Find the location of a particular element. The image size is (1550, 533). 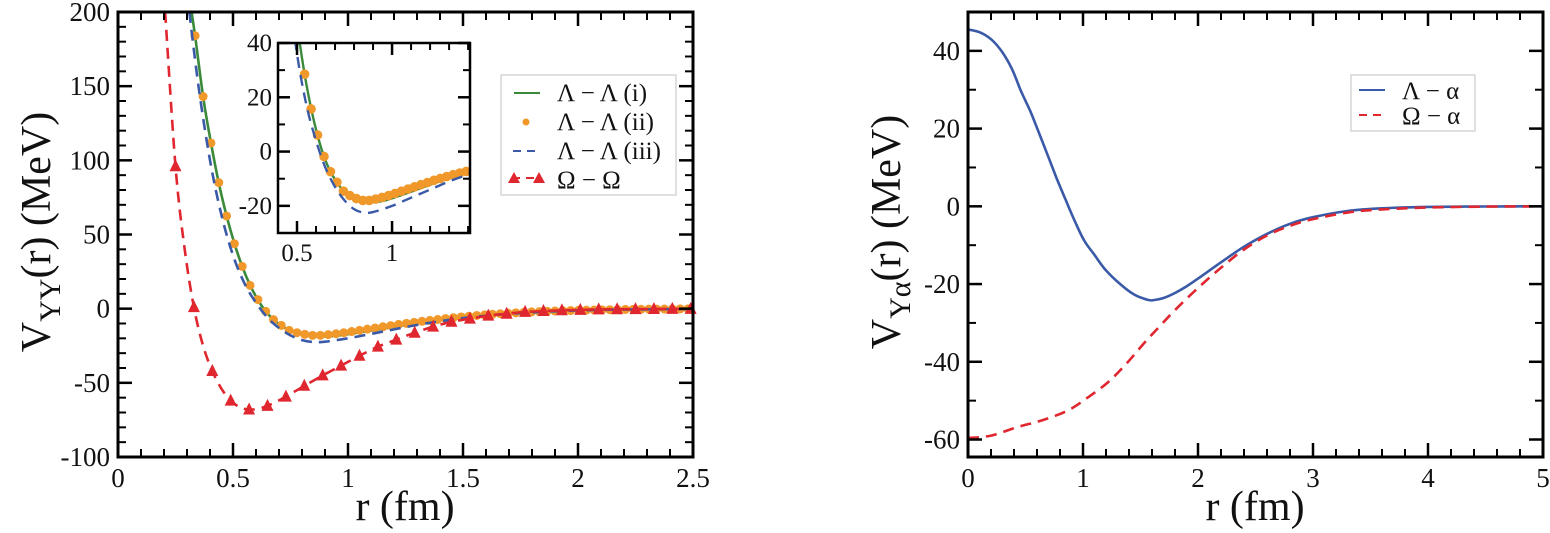

right-legend-box is located at coordinates (1413, 103).